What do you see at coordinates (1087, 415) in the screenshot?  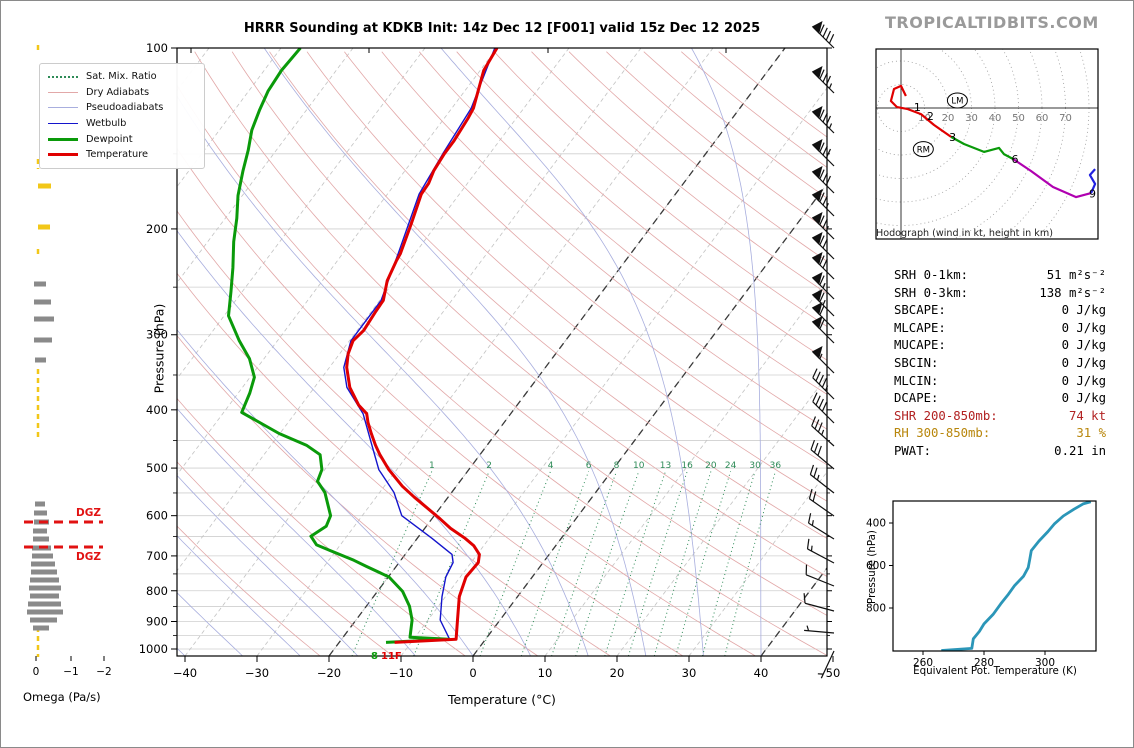 I see `stat-value: 74 kt` at bounding box center [1087, 415].